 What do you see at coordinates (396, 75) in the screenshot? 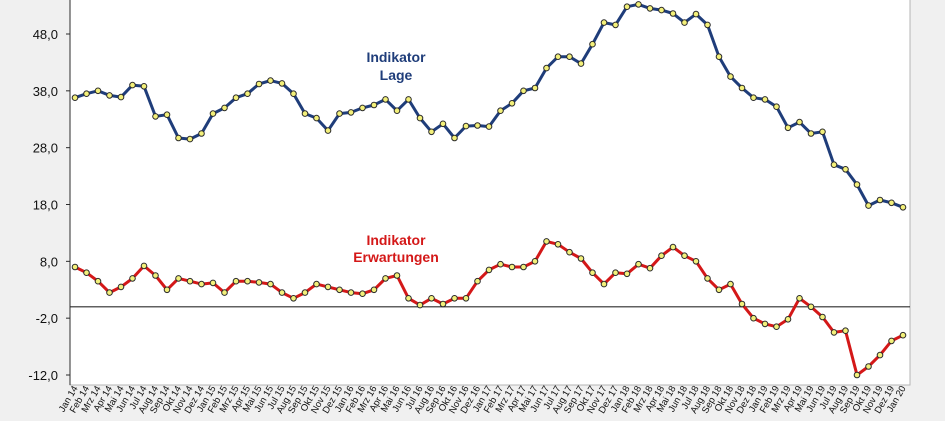
I see `annotation-lage-line: Lage` at bounding box center [396, 75].